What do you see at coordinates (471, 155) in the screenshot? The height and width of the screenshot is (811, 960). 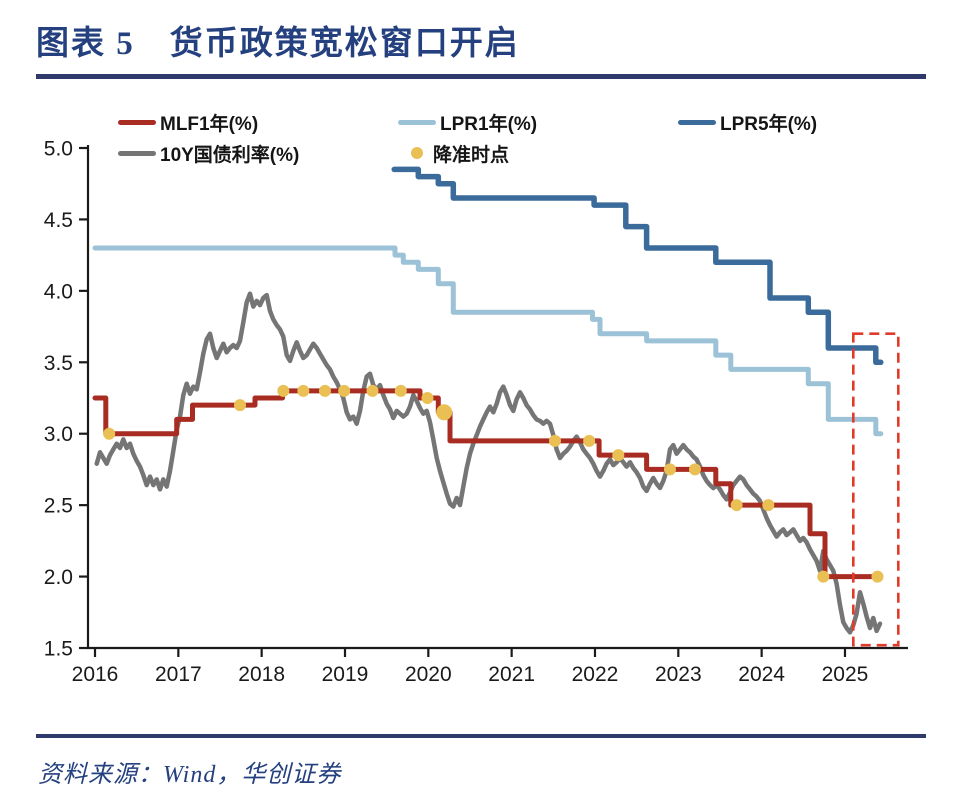 I see `legend-label-rrr: 降准时点` at bounding box center [471, 155].